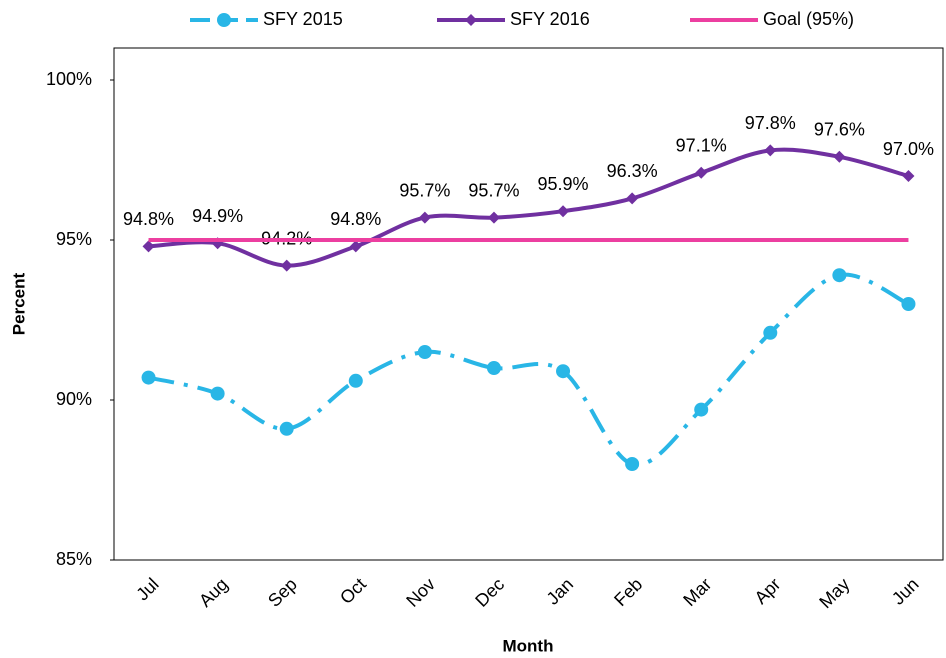 The width and height of the screenshot is (946, 658). Describe the element at coordinates (834, 593) in the screenshot. I see `x-tick-label: May` at that location.